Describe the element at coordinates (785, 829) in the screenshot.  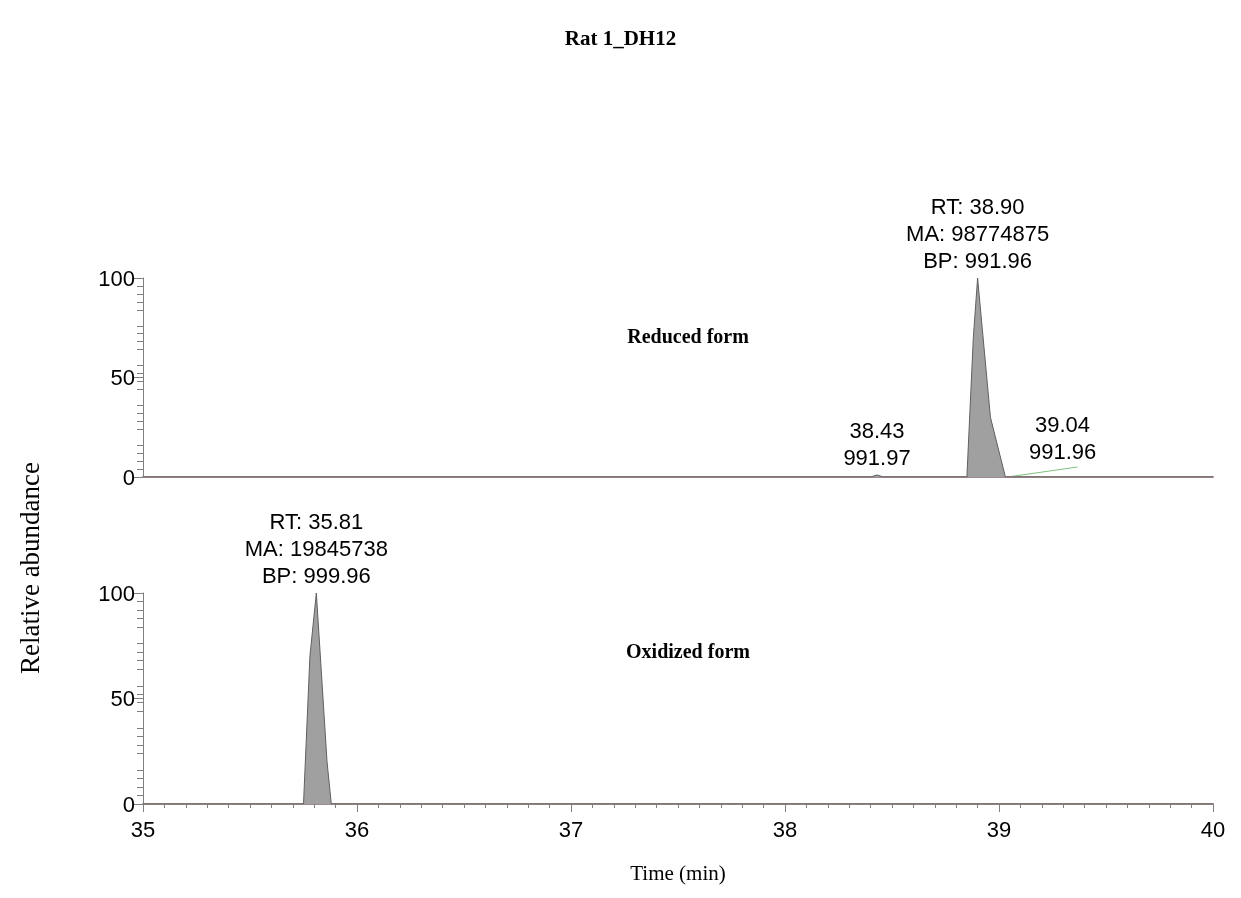
I see `x-tick-label: 38` at that location.